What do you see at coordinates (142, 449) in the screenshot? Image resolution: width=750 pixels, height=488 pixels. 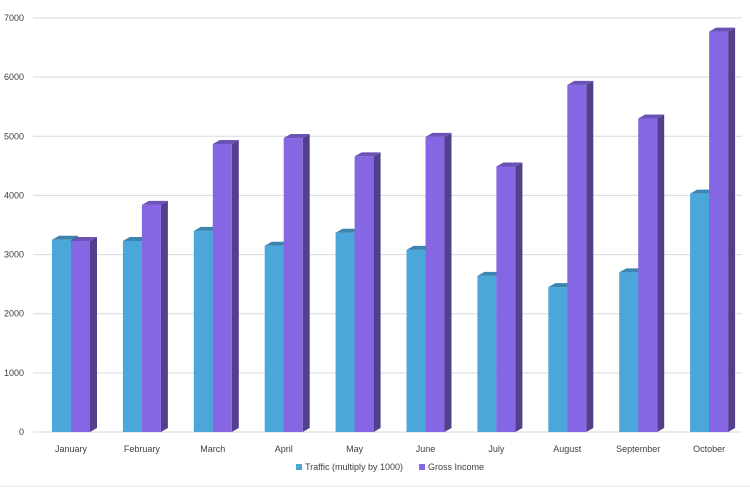 I see `x-tick-label: February` at bounding box center [142, 449].